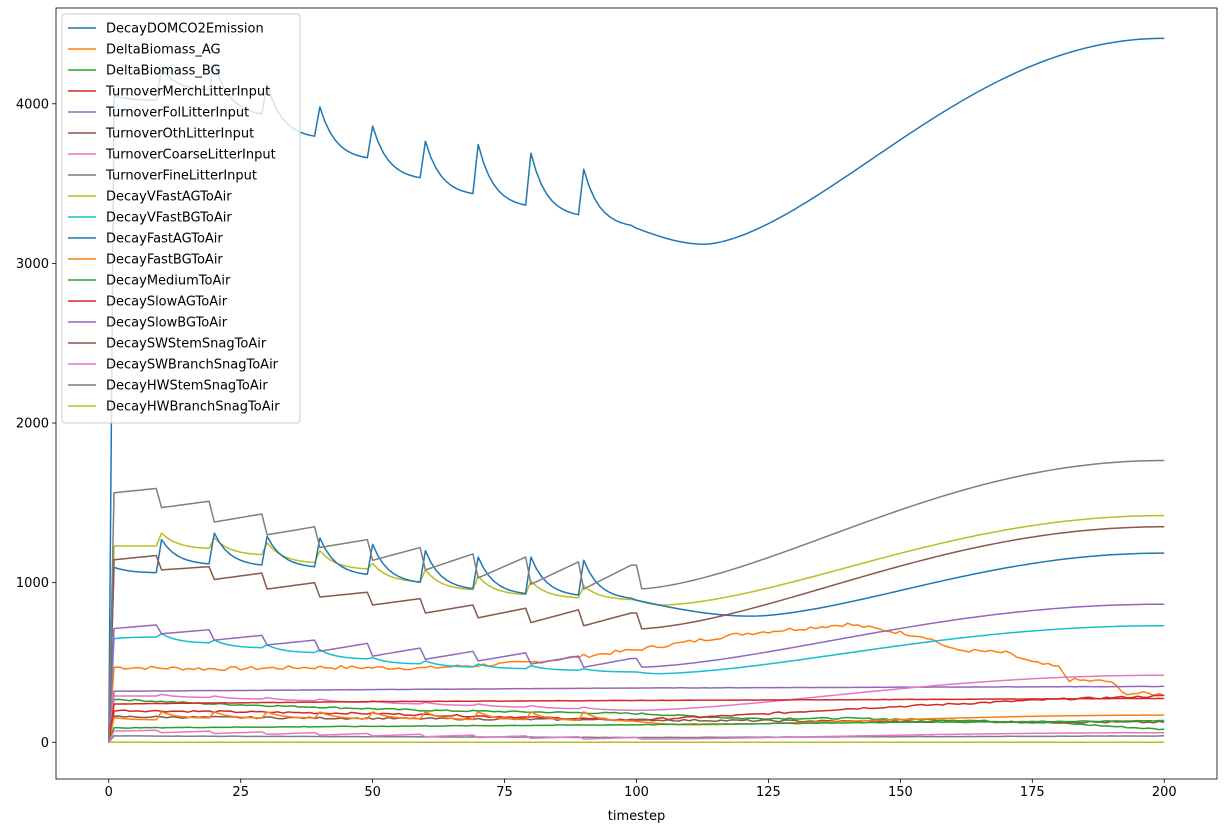  I want to click on x-tick-label: 200, so click(1164, 792).